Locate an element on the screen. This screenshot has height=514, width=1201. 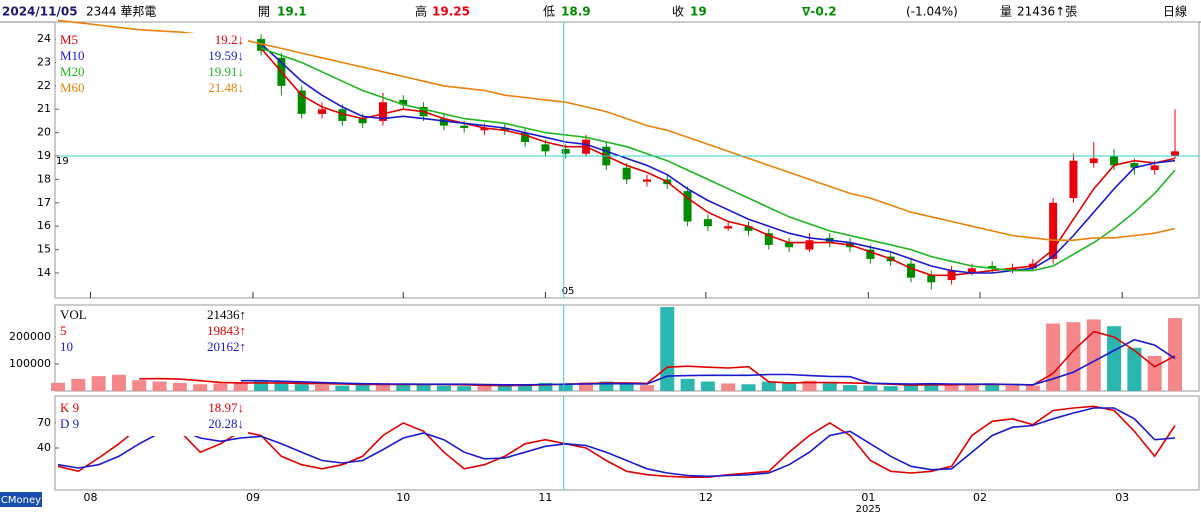
brand-box is located at coordinates (21, 499).